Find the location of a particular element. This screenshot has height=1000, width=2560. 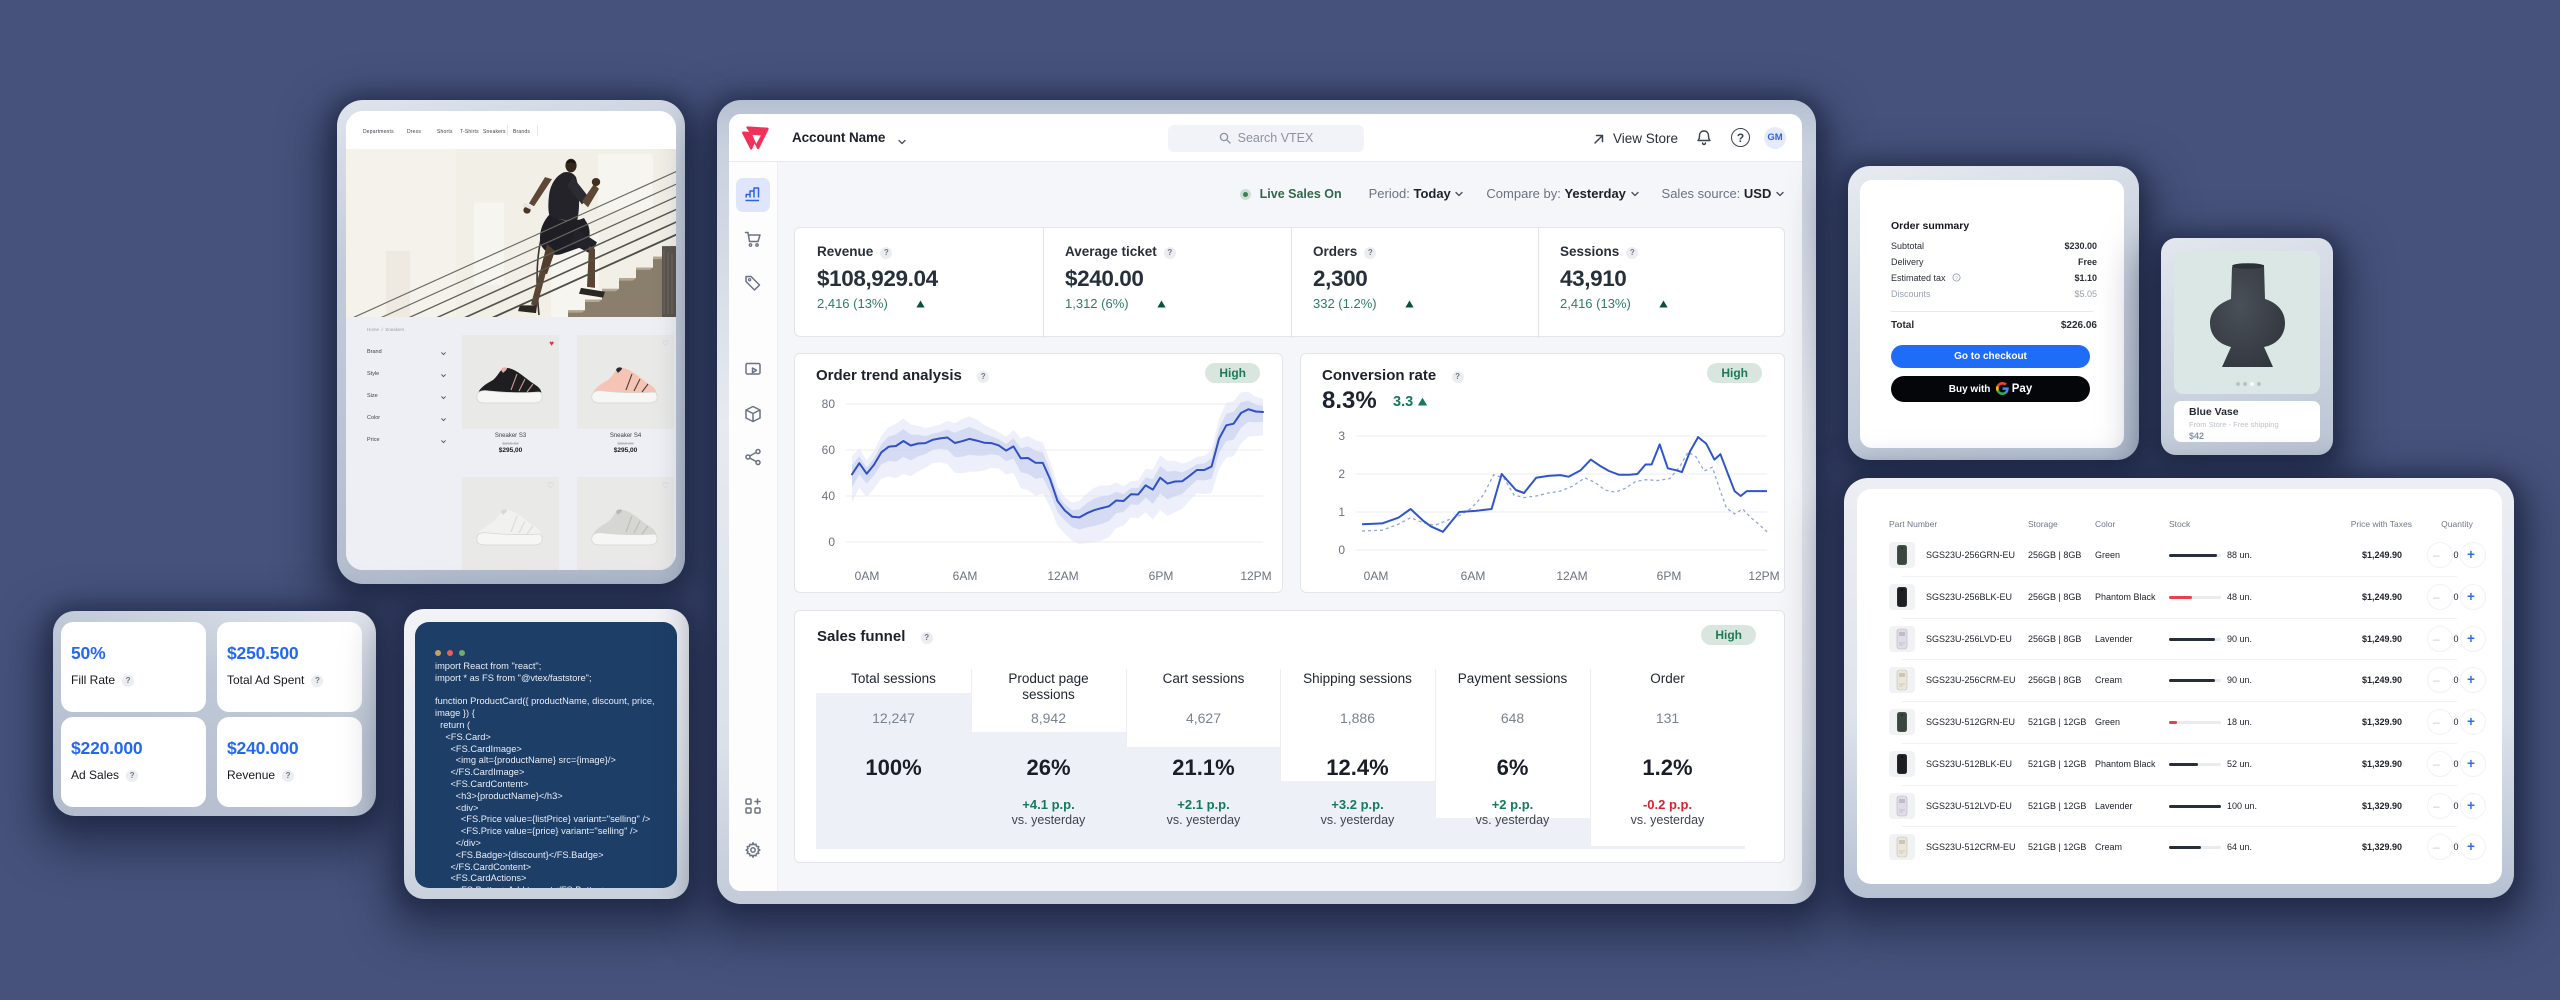

svg-text: 3 is located at coordinates (1341, 436).